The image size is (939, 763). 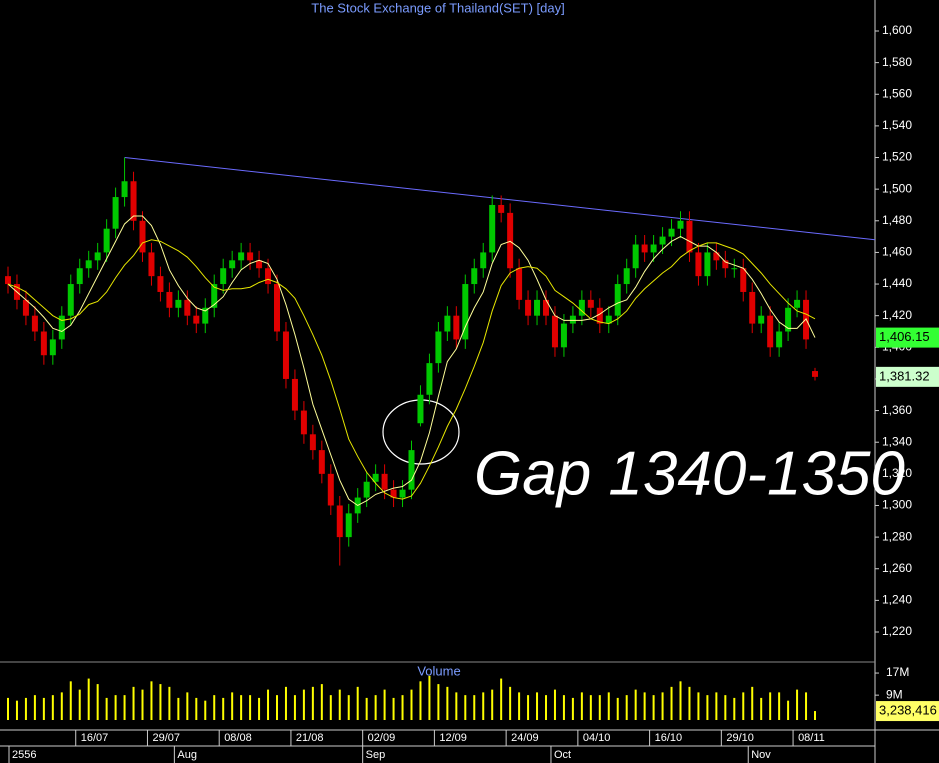 I want to click on x-tick-label: 21/08, so click(x=310, y=738).